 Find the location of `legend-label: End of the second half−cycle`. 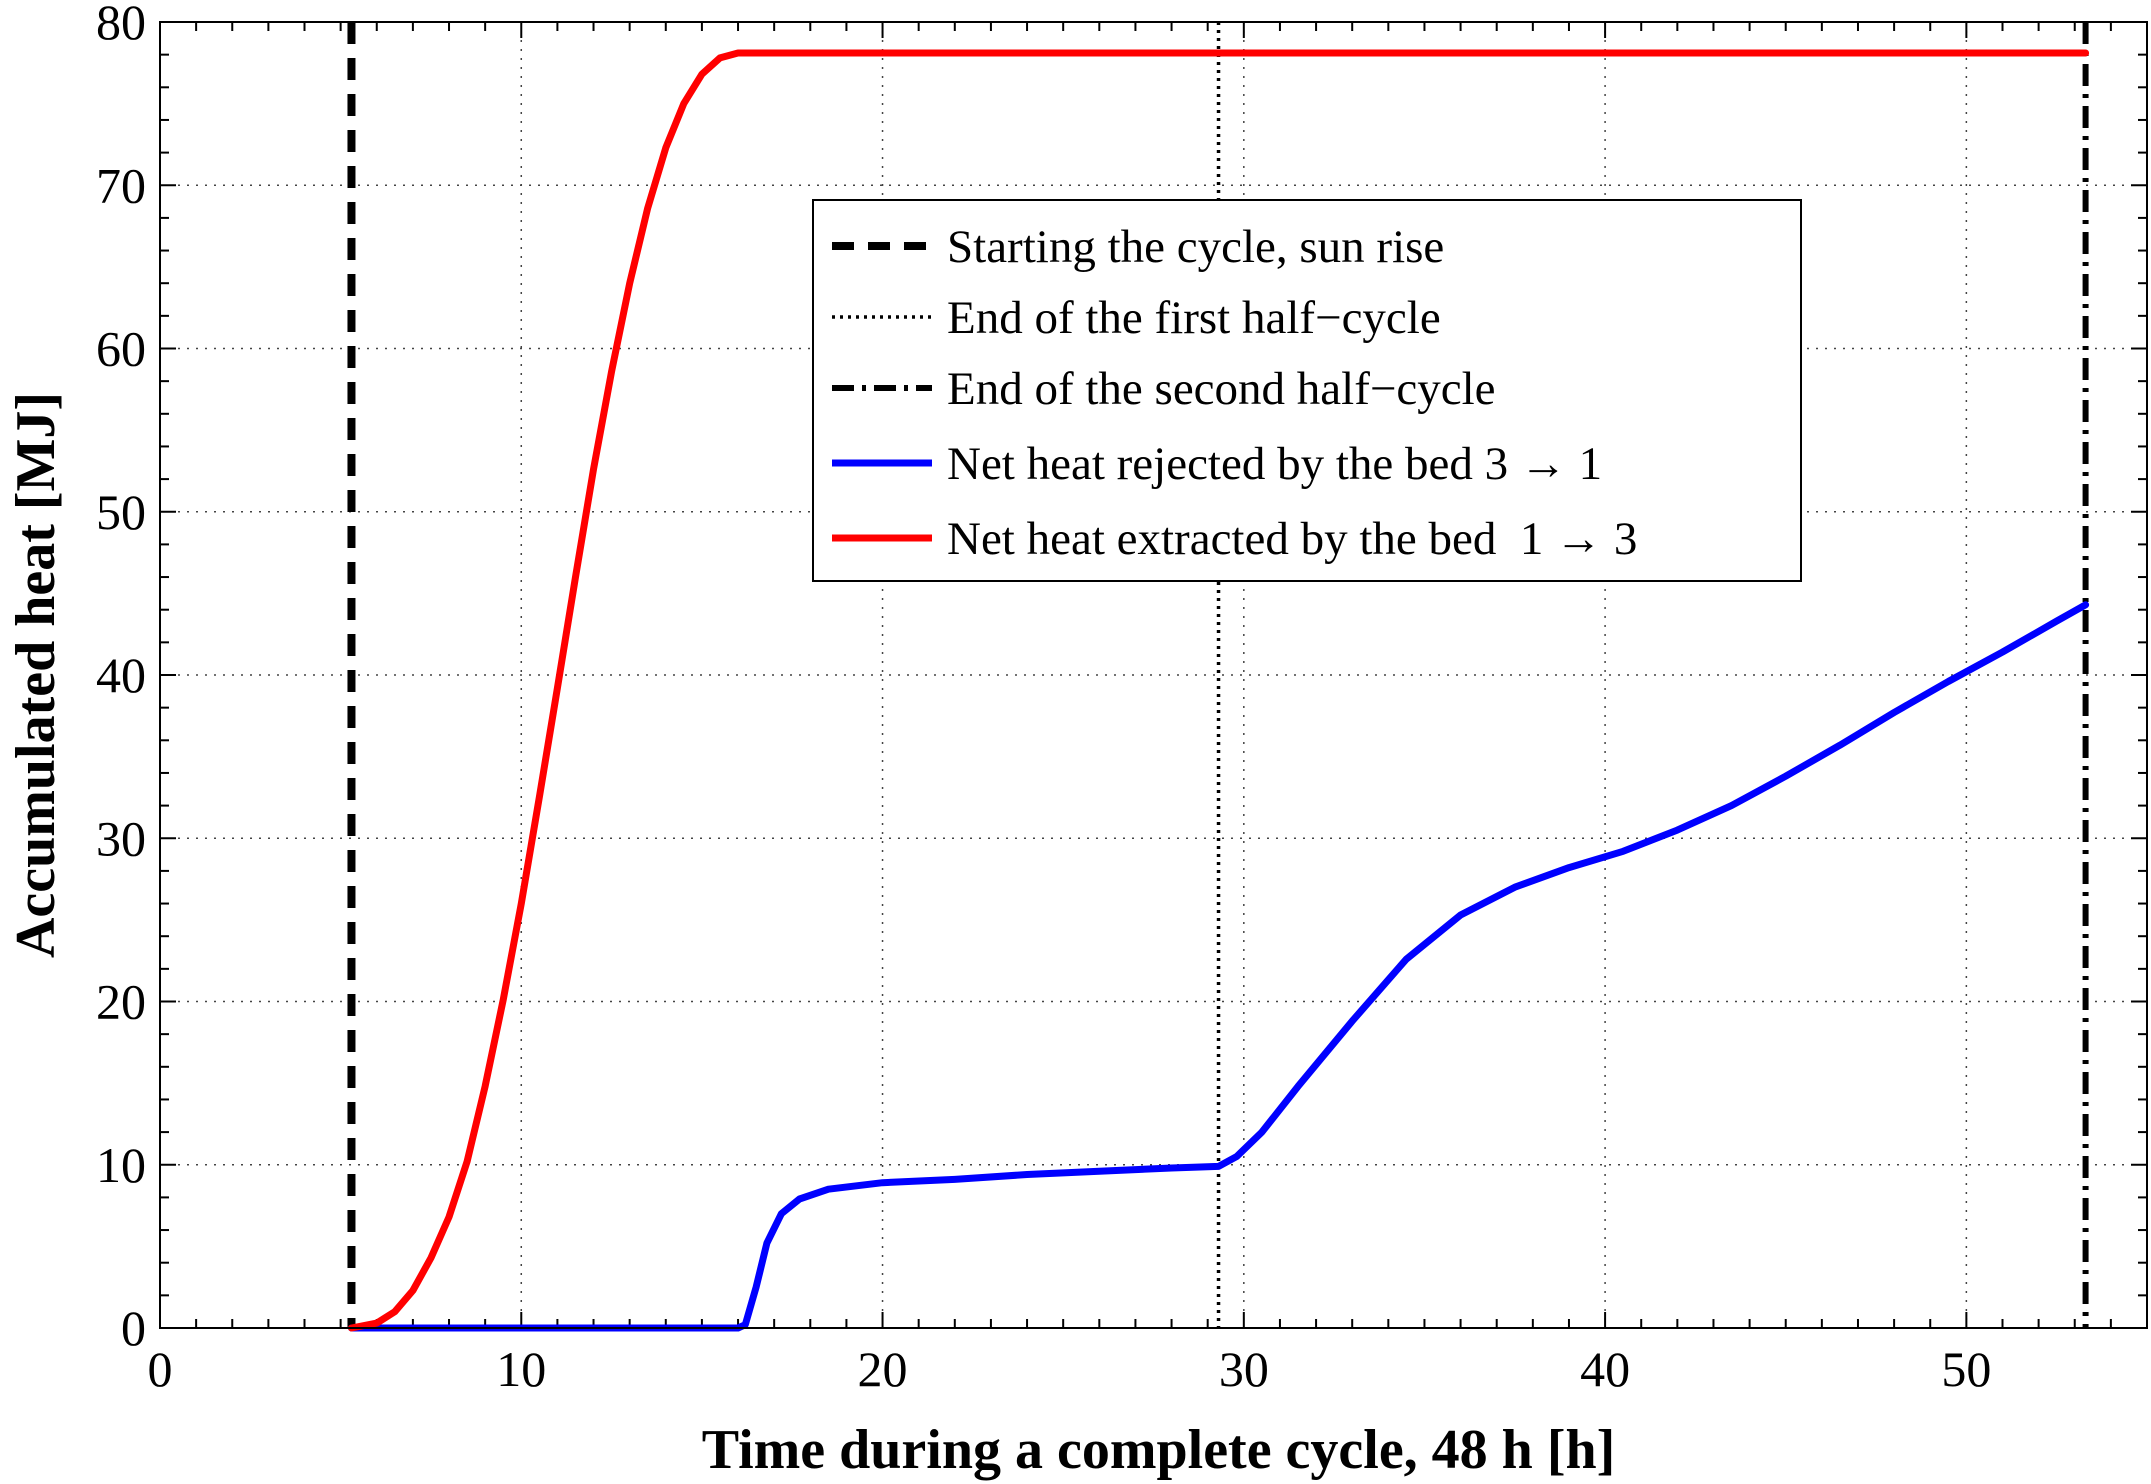

legend-label: End of the second half−cycle is located at coordinates (1221, 389).